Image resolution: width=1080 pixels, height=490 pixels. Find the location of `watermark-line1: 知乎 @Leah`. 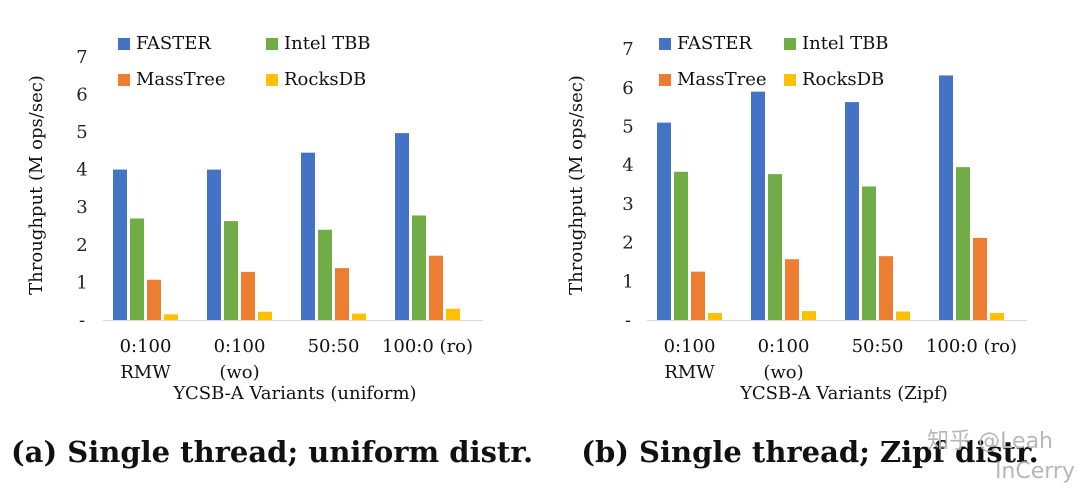

watermark-line1: 知乎 @Leah is located at coordinates (990, 441).